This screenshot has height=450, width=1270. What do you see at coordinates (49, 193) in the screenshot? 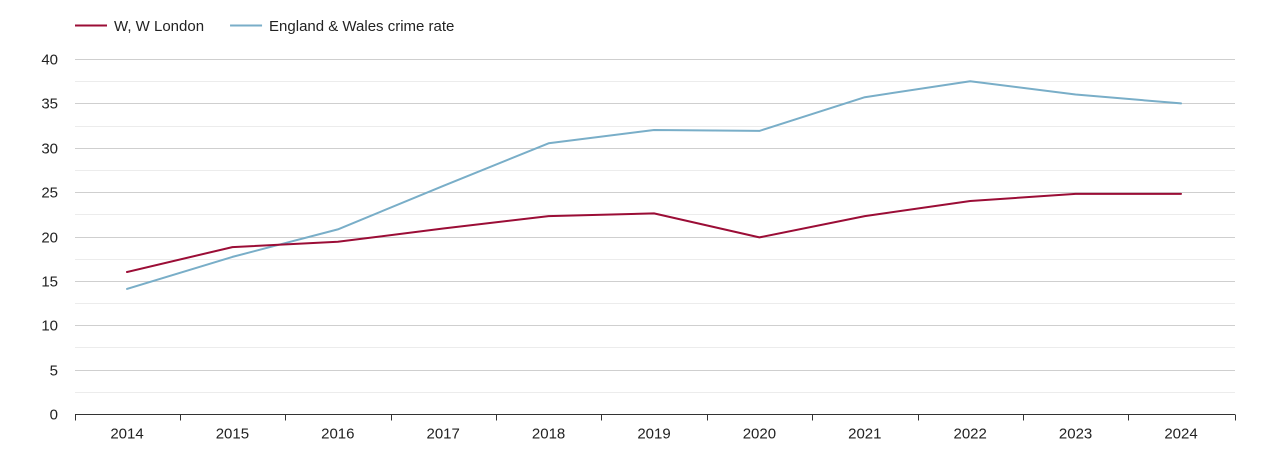
I see `y-tick-label: 25` at bounding box center [49, 193].